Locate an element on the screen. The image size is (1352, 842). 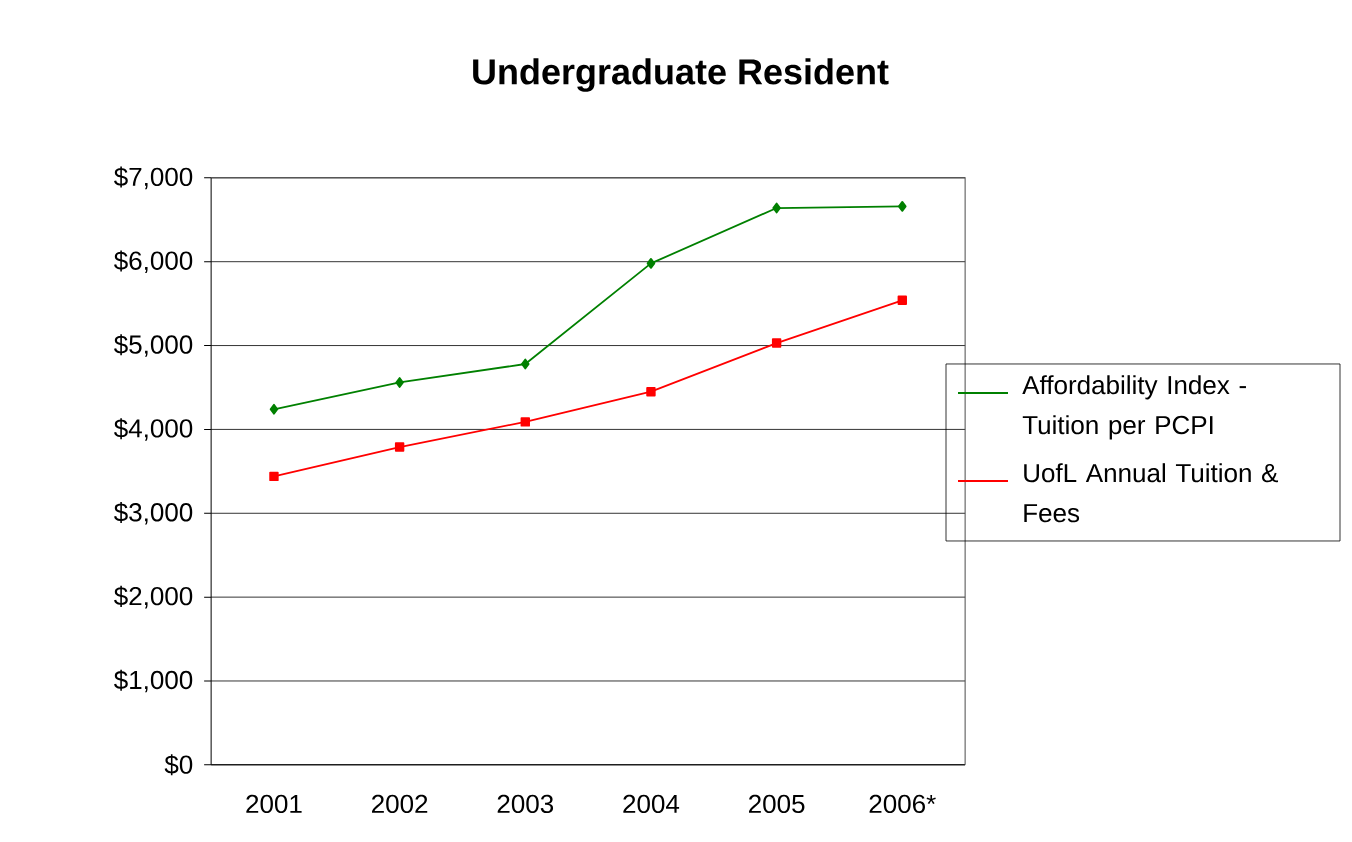
y-tick-label: $1,000 is located at coordinates (153, 681).